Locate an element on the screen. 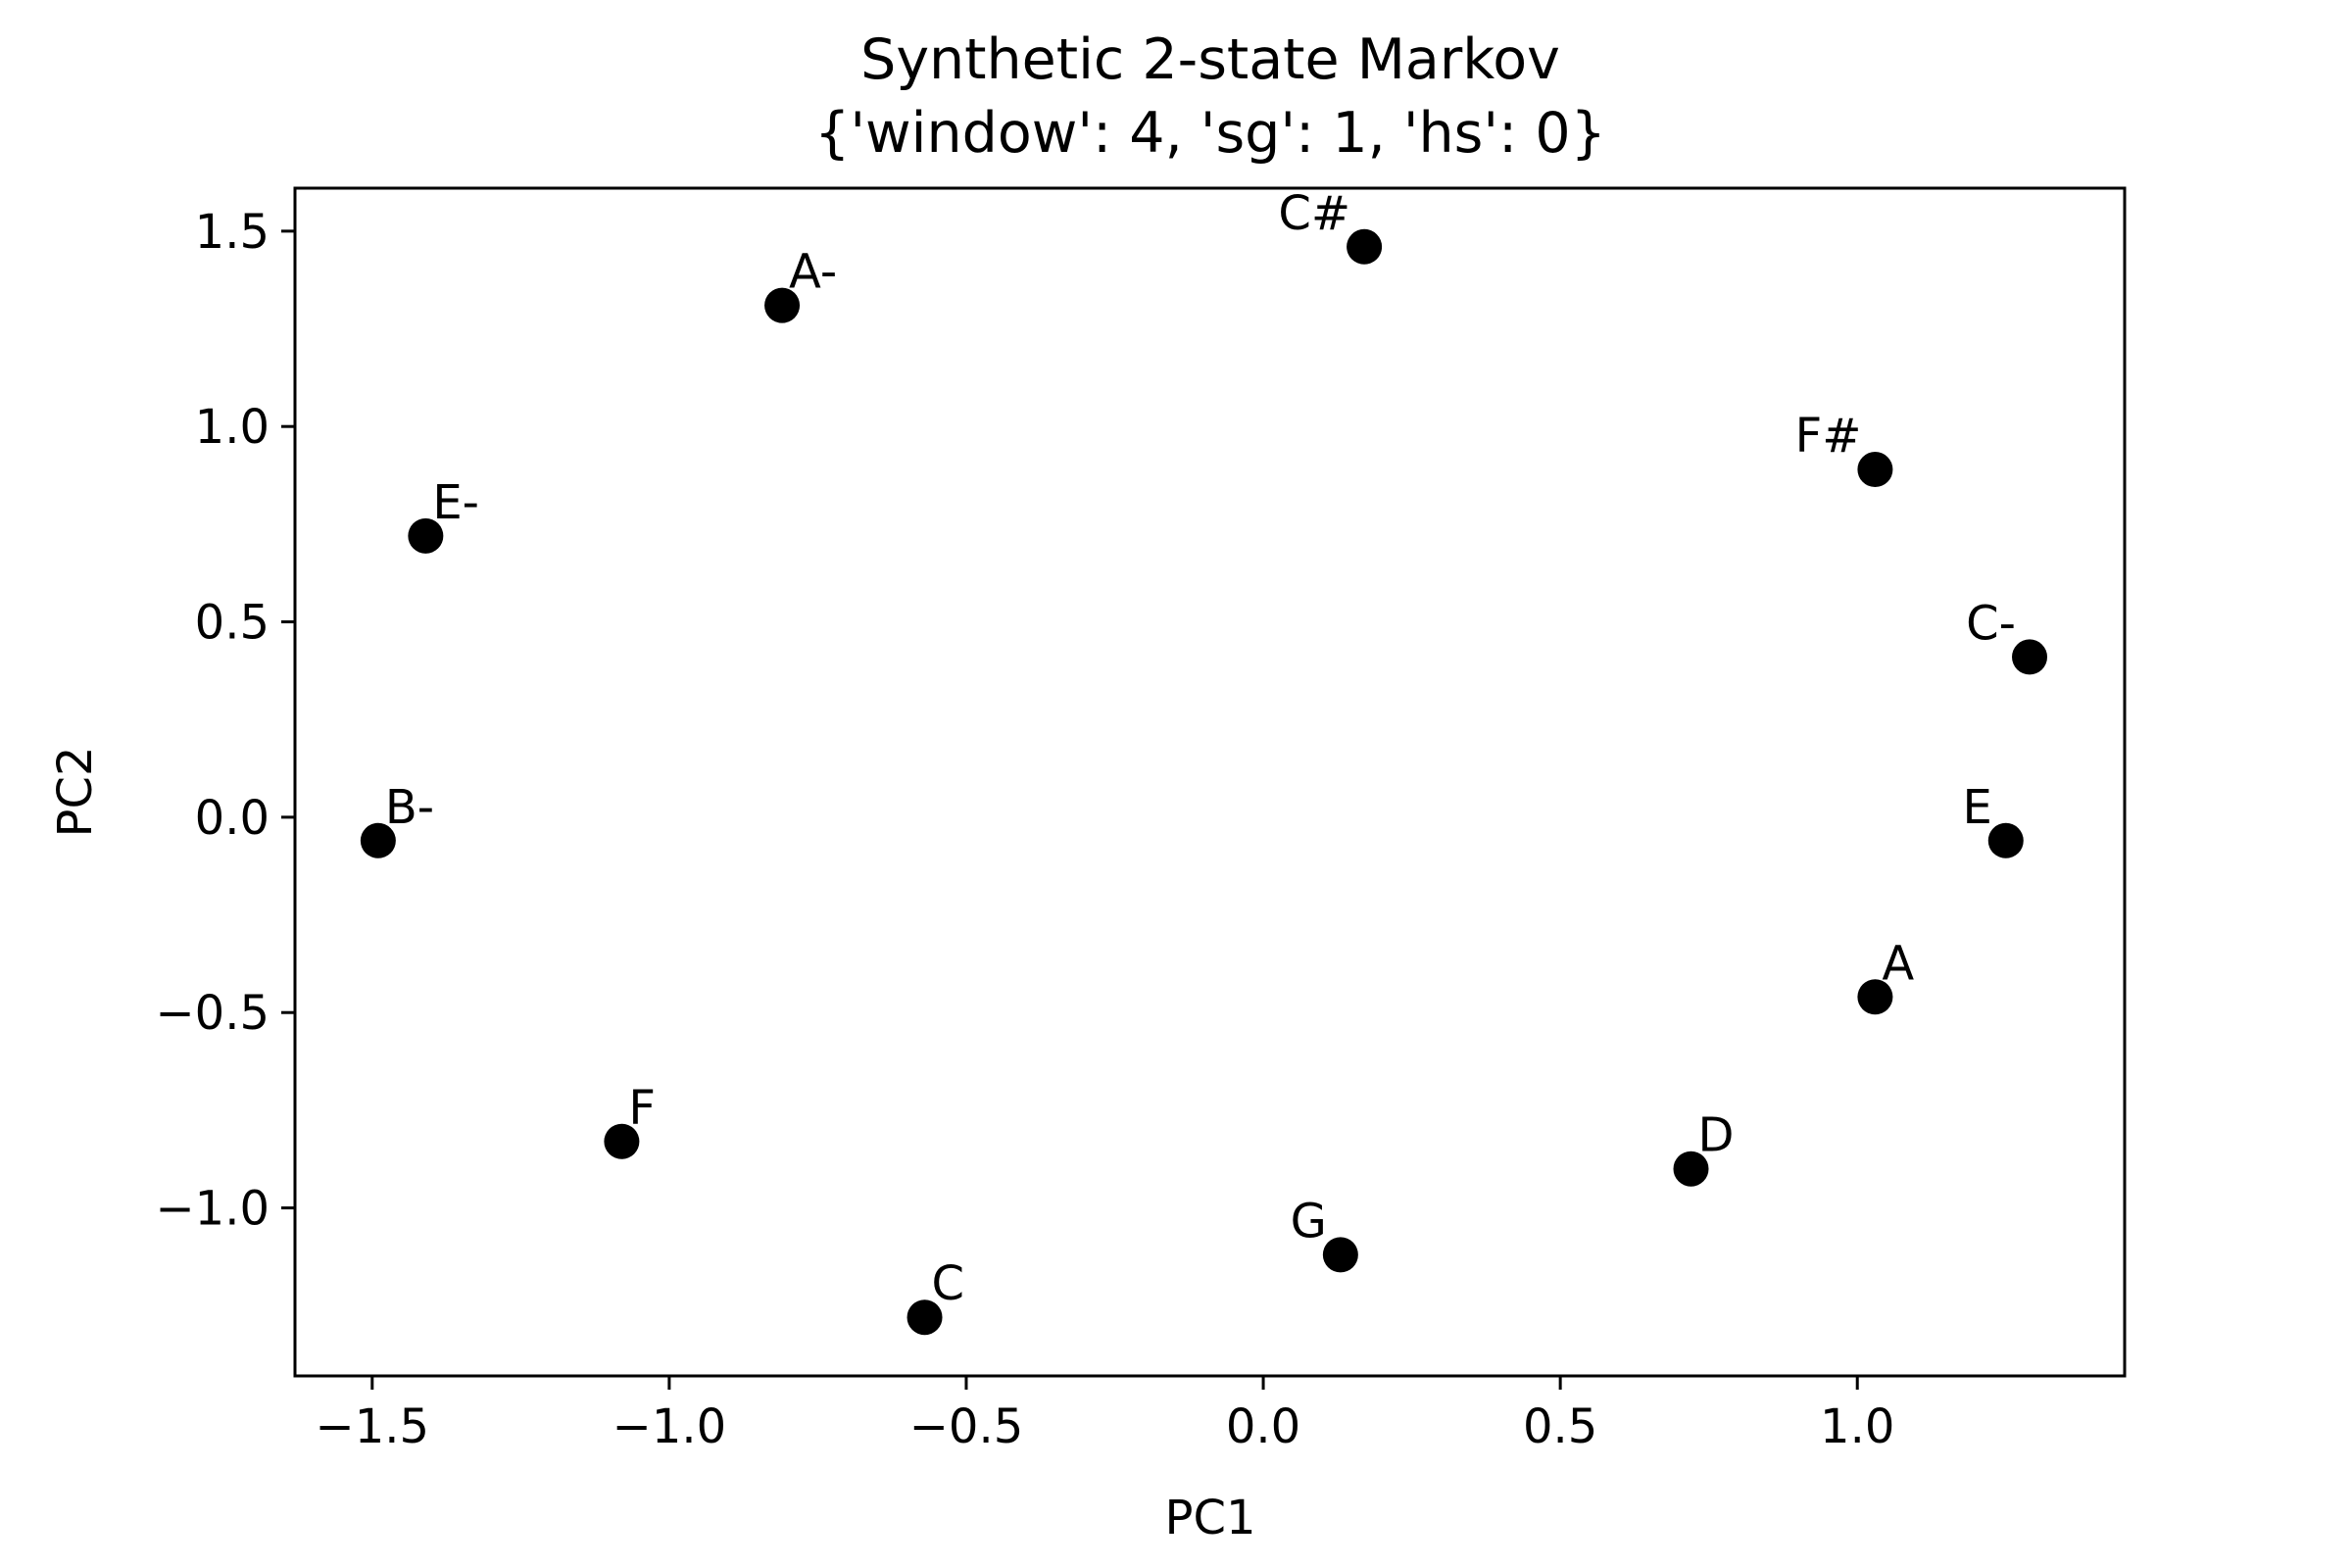 The height and width of the screenshot is (1568, 2352). x-tick-label: 0.0 is located at coordinates (1263, 1426).